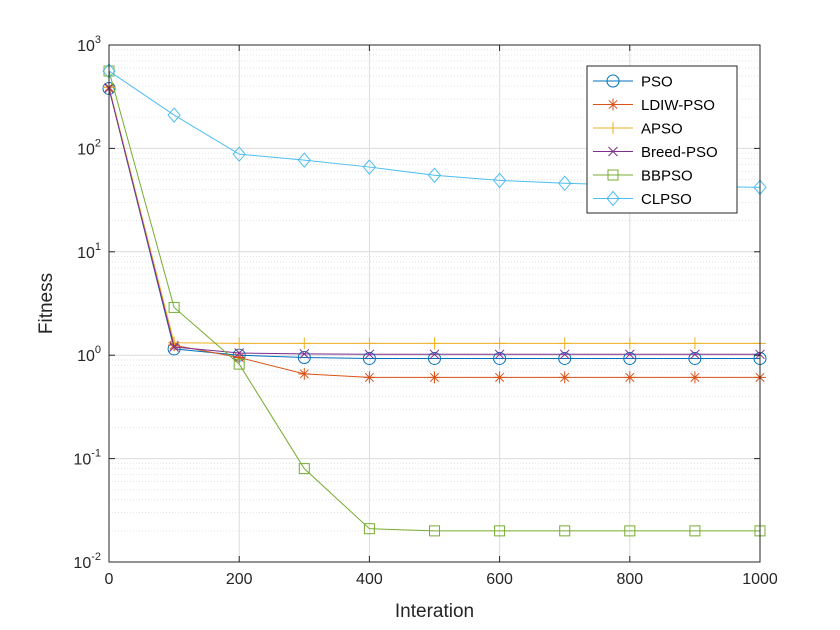 The height and width of the screenshot is (630, 840). Describe the element at coordinates (89, 44) in the screenshot. I see `y-tick-label: 10³` at that location.